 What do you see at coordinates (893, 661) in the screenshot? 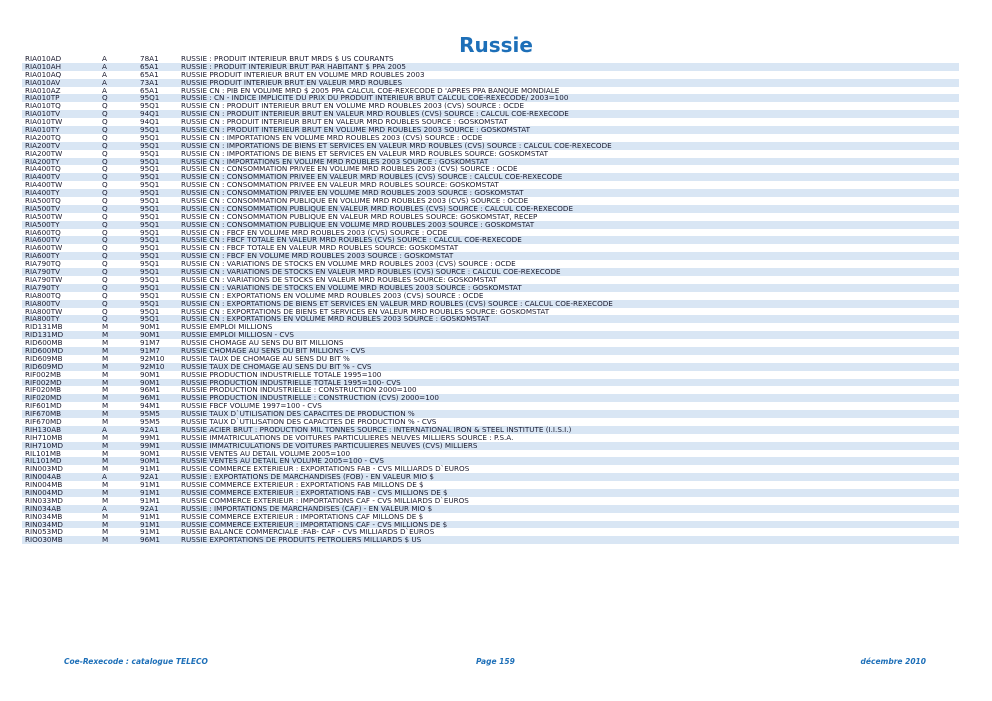
I see `footer-date: décembre 2010` at bounding box center [893, 661].